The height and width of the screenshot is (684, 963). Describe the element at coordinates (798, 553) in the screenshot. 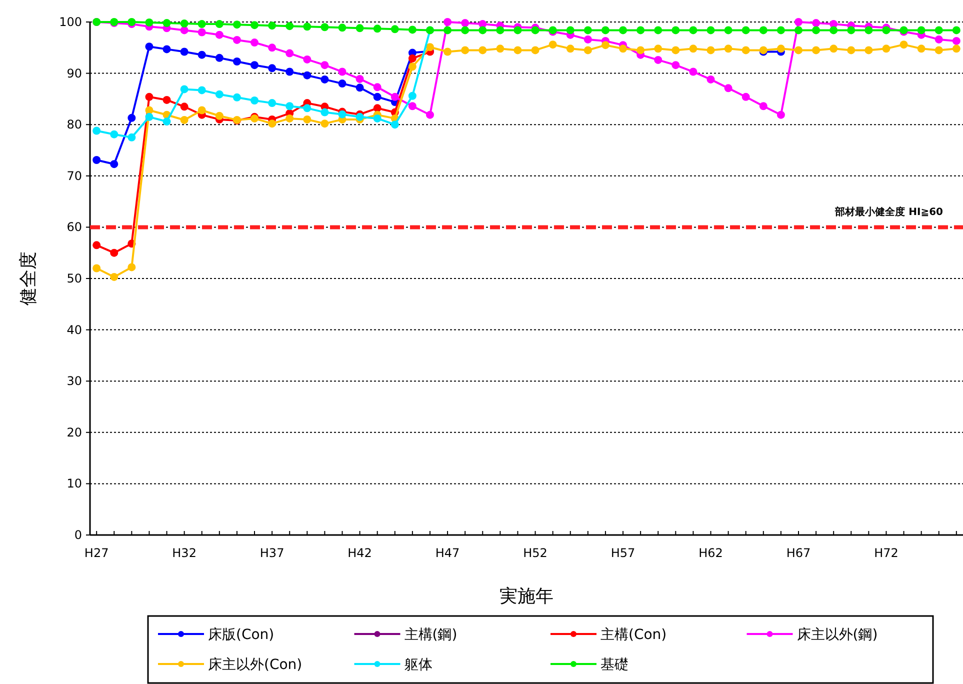

I see `x-tick-label: H67` at that location.